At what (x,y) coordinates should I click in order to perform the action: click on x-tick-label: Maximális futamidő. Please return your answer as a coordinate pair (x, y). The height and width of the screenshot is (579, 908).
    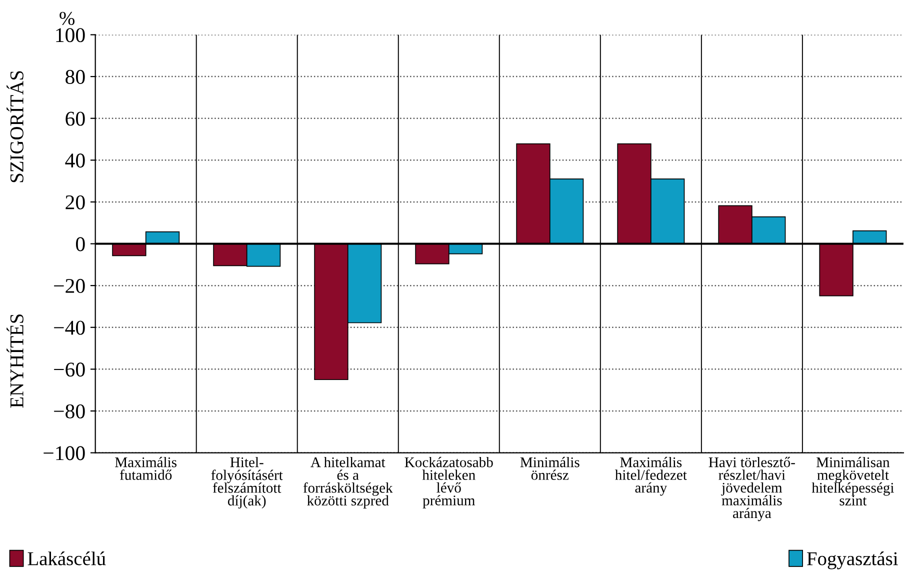
    Looking at the image, I should click on (146, 468).